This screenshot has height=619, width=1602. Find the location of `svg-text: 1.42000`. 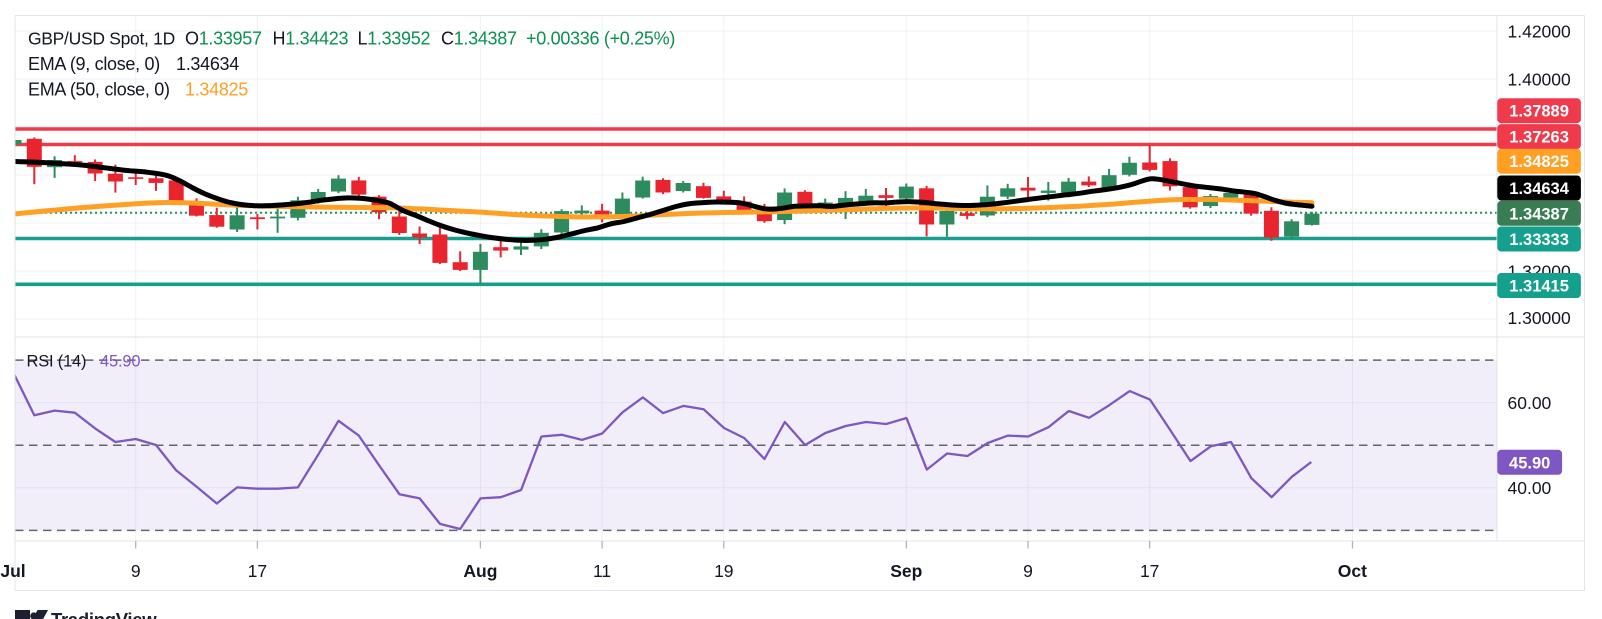

svg-text: 1.42000 is located at coordinates (1540, 31).